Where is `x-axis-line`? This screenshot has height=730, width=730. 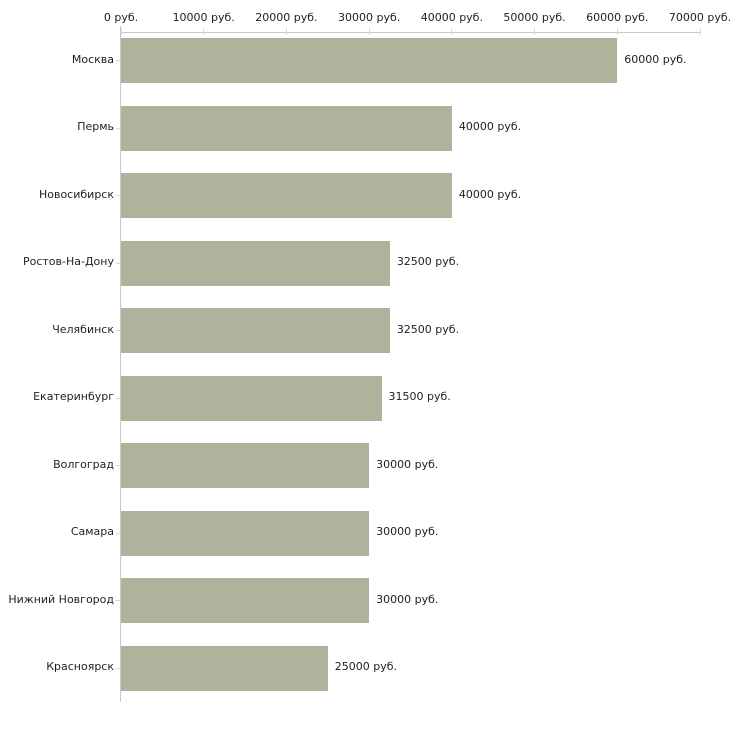
x-axis-line is located at coordinates (411, 32).